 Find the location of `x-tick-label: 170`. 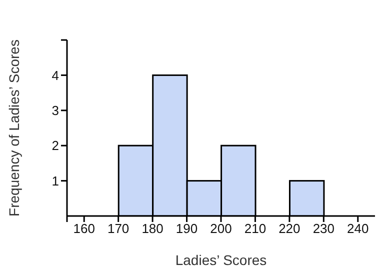

x-tick-label: 170 is located at coordinates (118, 228).